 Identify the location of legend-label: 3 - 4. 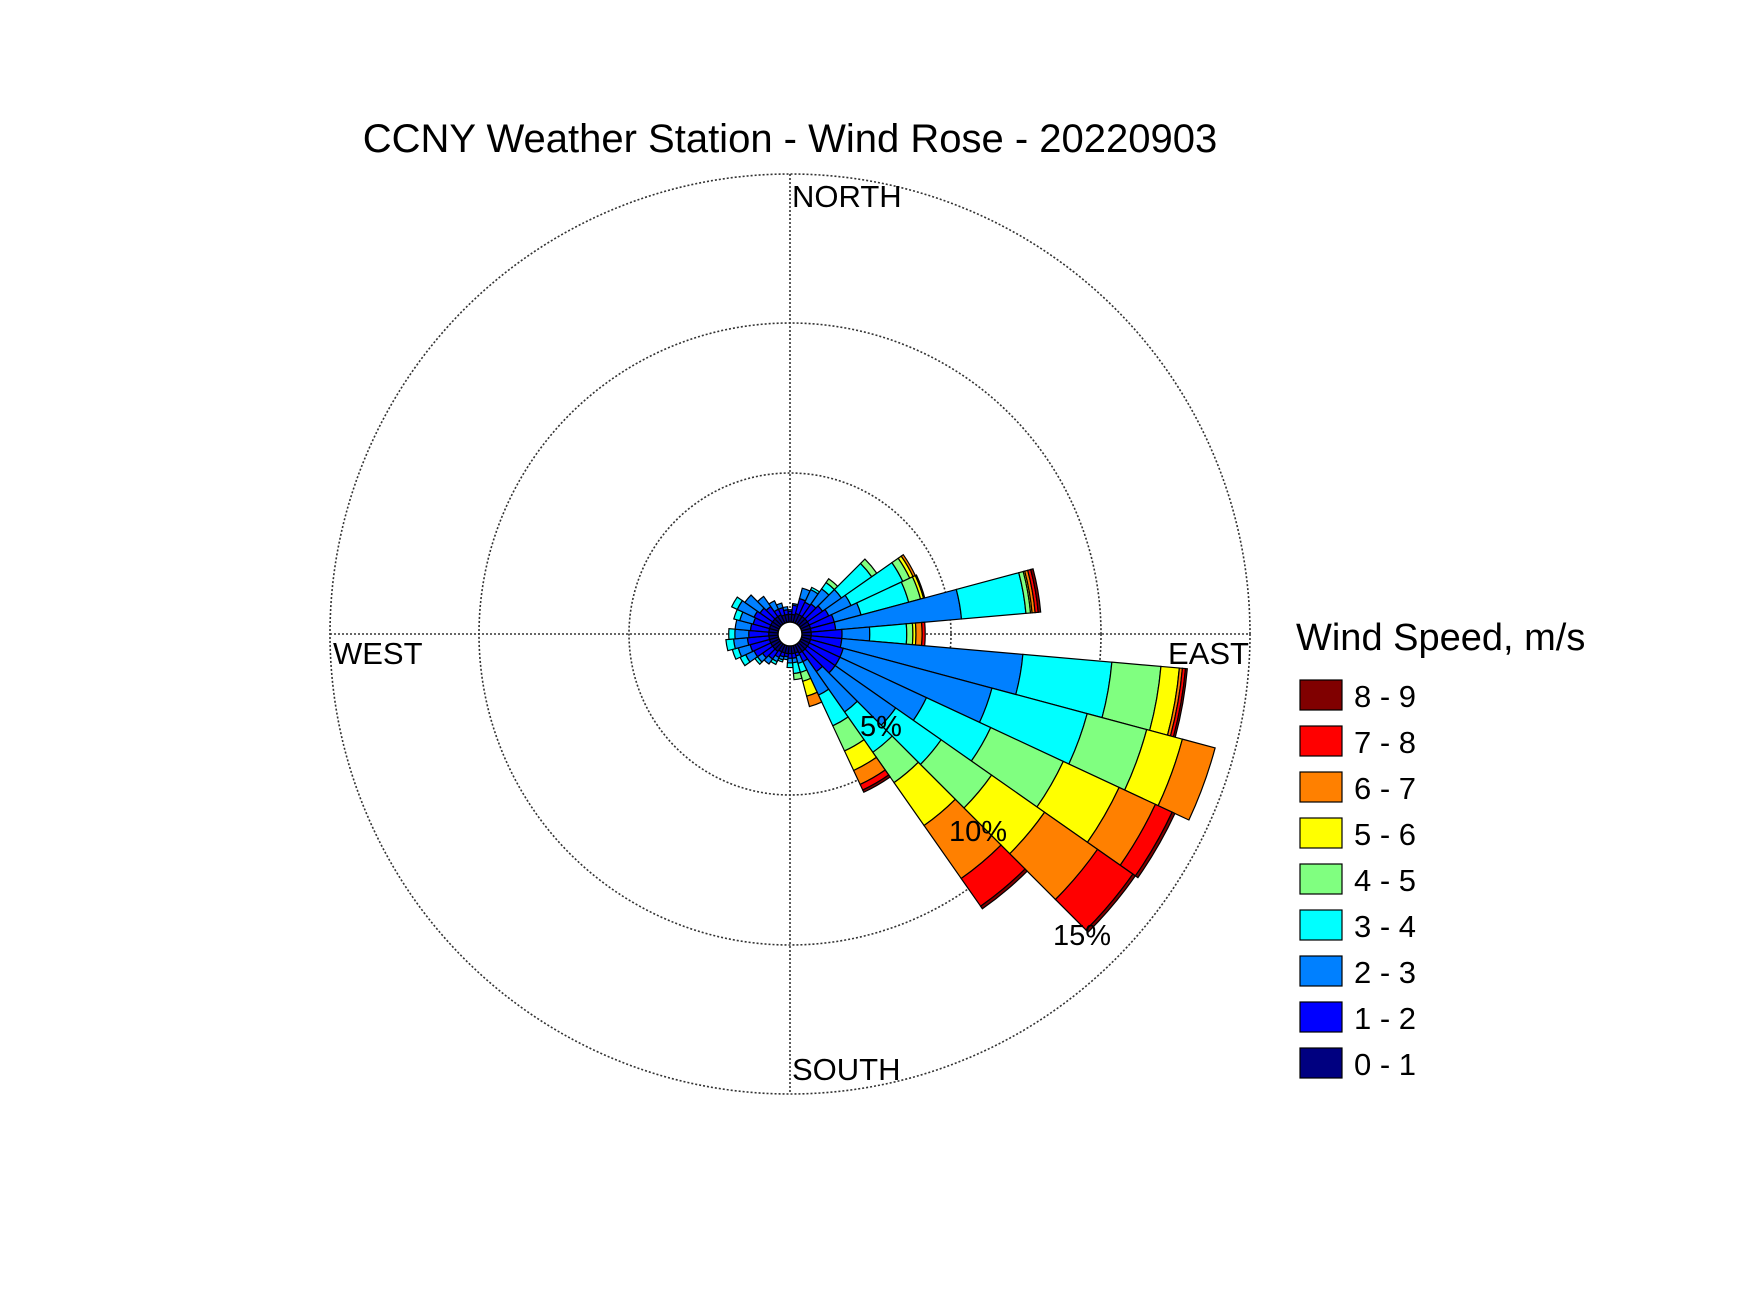
(1385, 926).